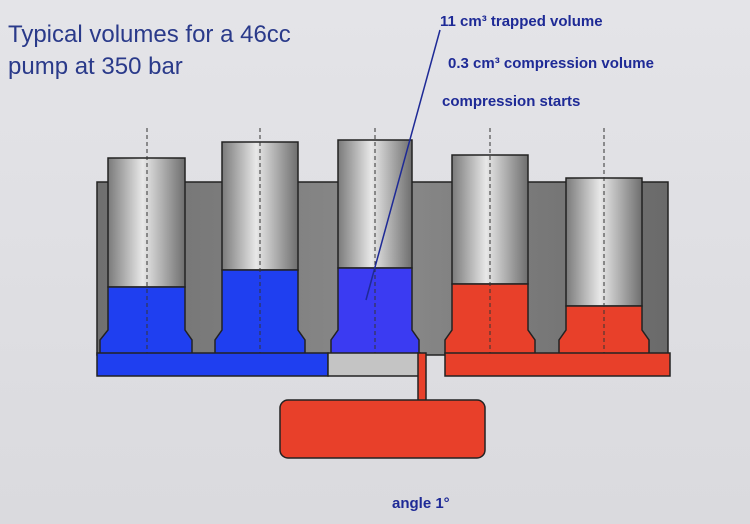 The height and width of the screenshot is (524, 750). Describe the element at coordinates (521, 21) in the screenshot. I see `label: 11 cm³ trapped volume` at that location.